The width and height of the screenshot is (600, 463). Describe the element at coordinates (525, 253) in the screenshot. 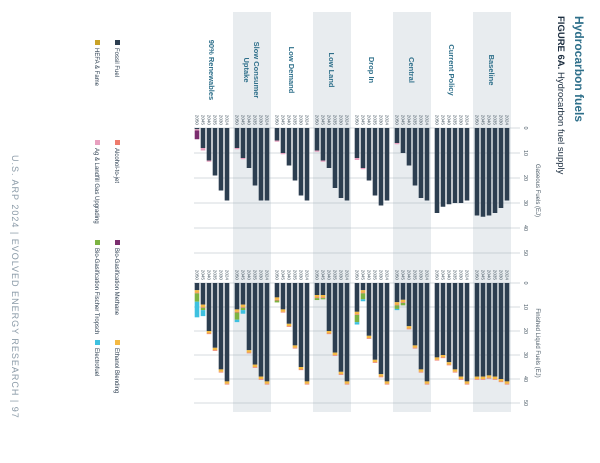

I see `tick-label: 50` at that location.